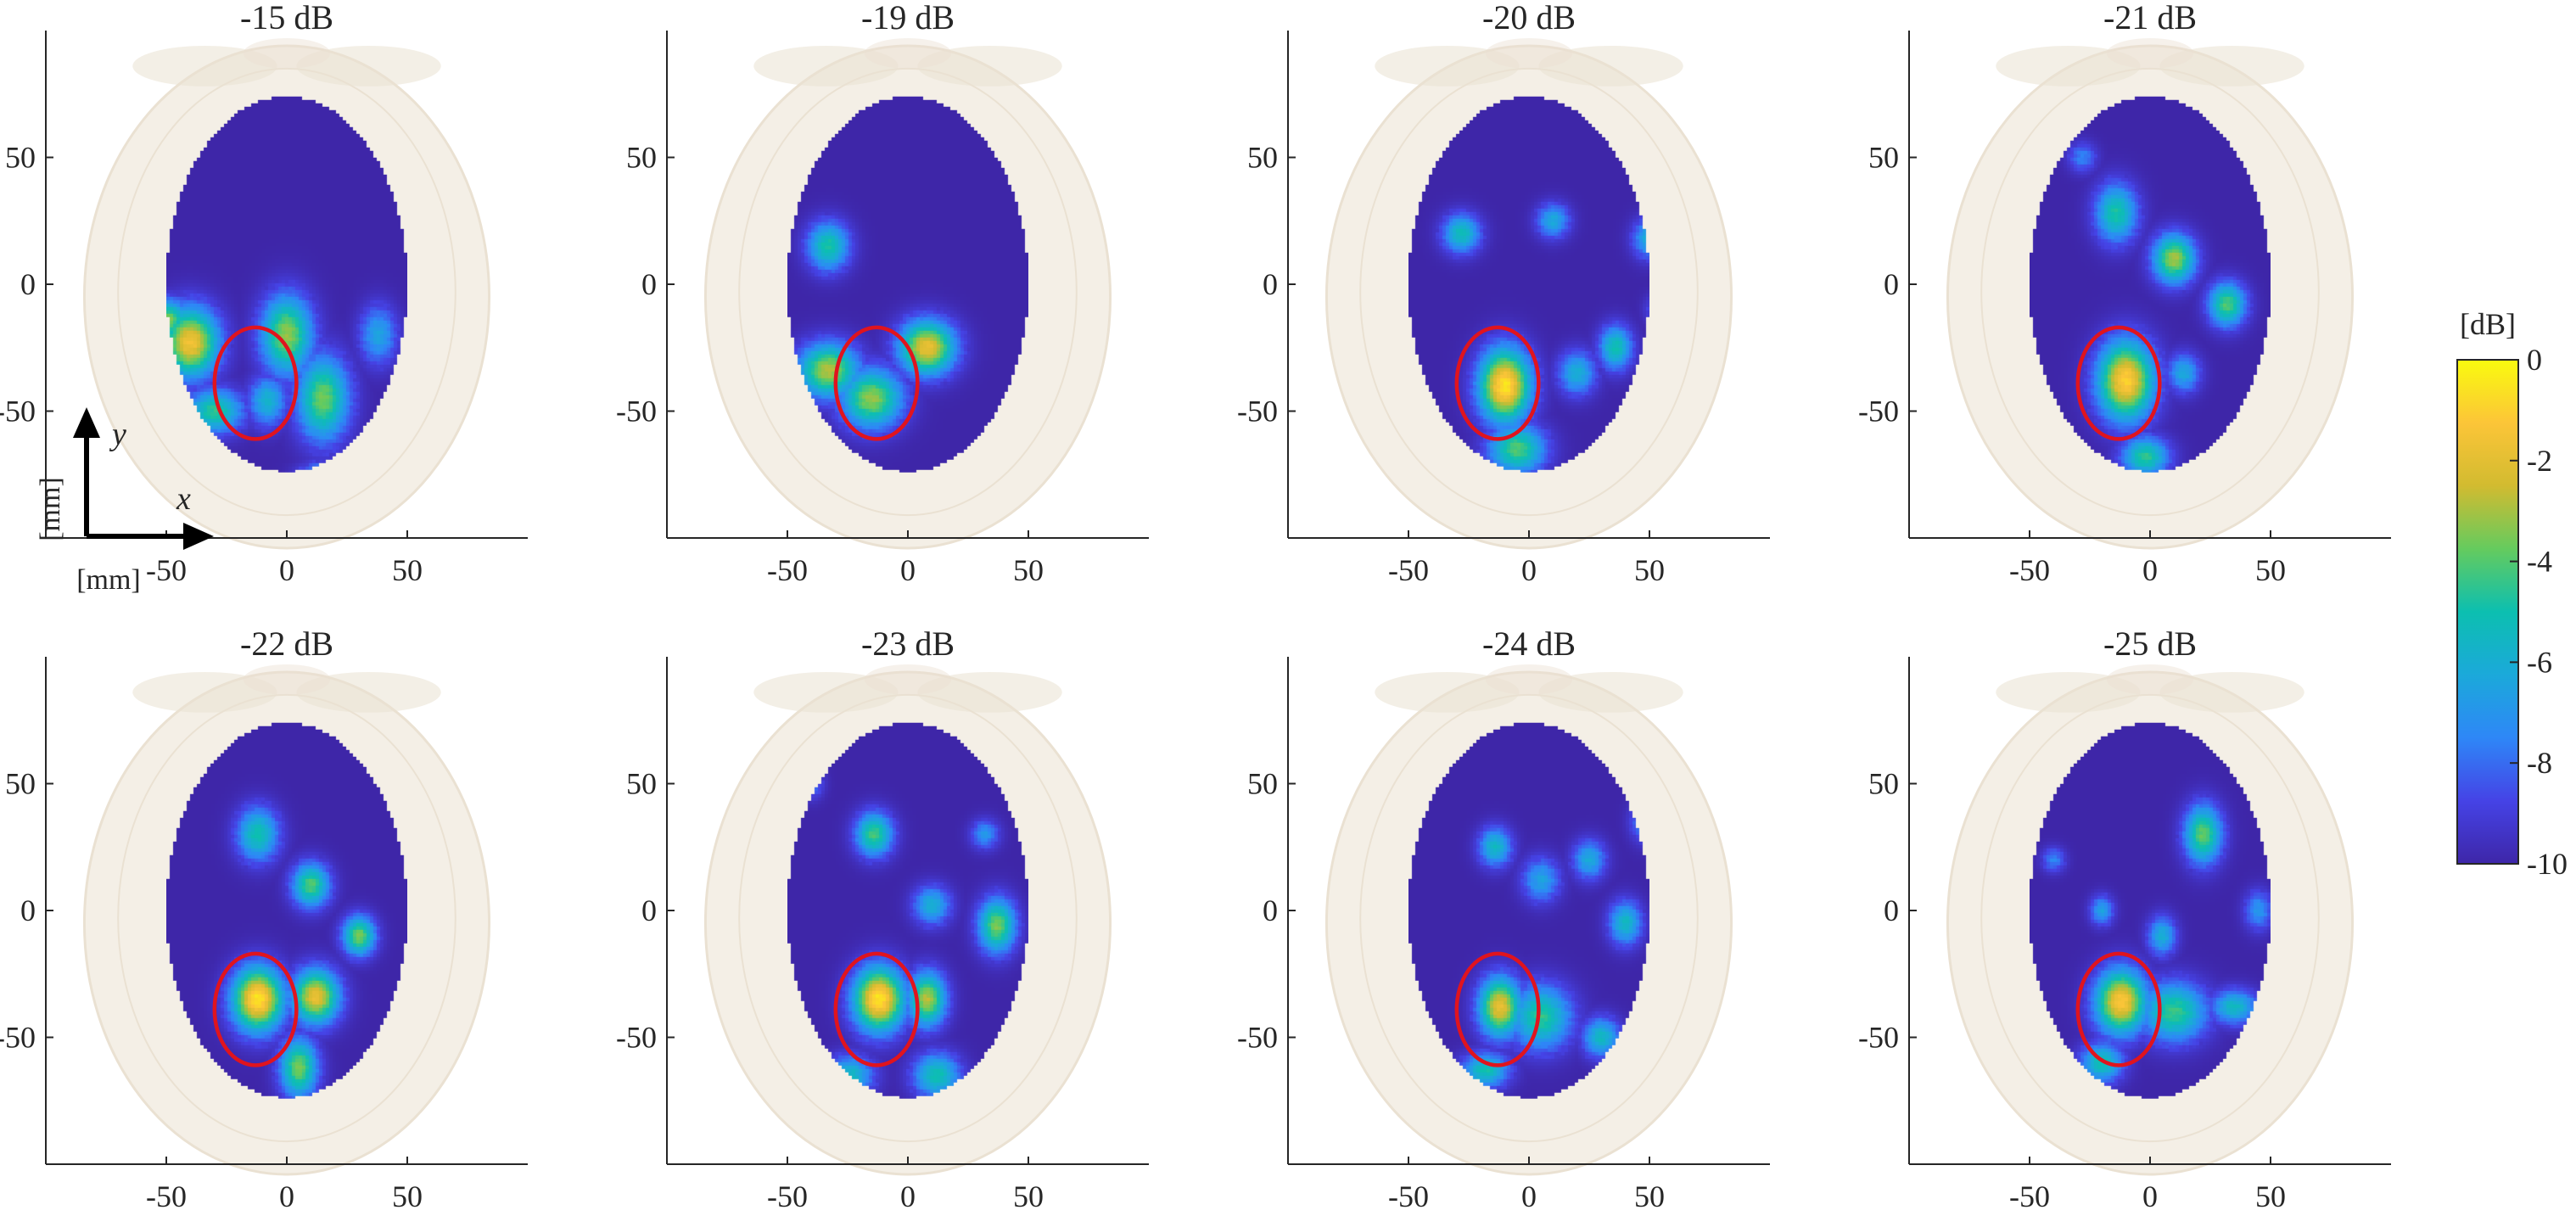  What do you see at coordinates (2540, 763) in the screenshot?
I see `colorbar-tick-label: -8` at bounding box center [2540, 763].